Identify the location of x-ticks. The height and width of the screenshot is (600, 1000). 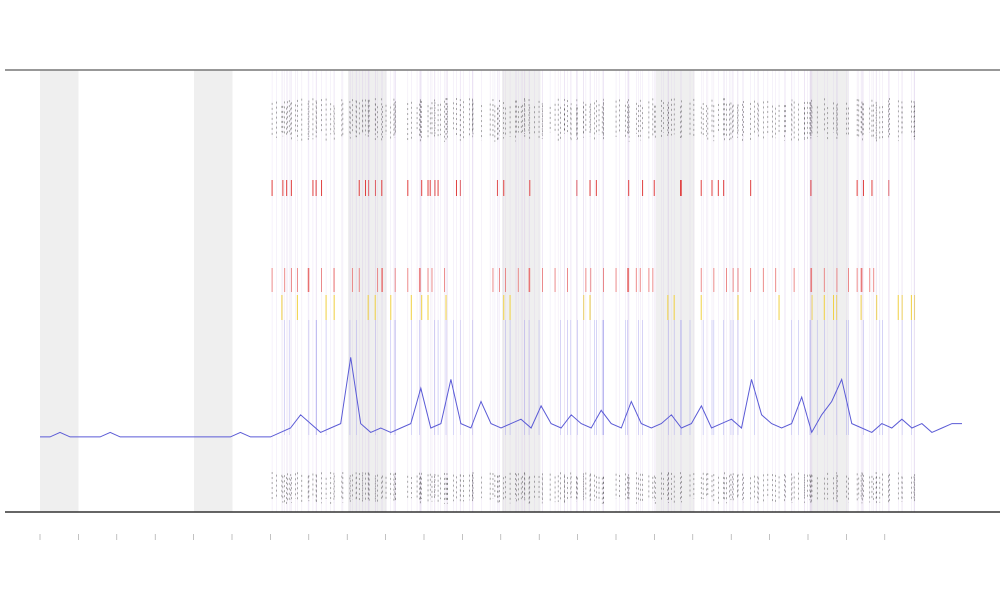
(462, 537).